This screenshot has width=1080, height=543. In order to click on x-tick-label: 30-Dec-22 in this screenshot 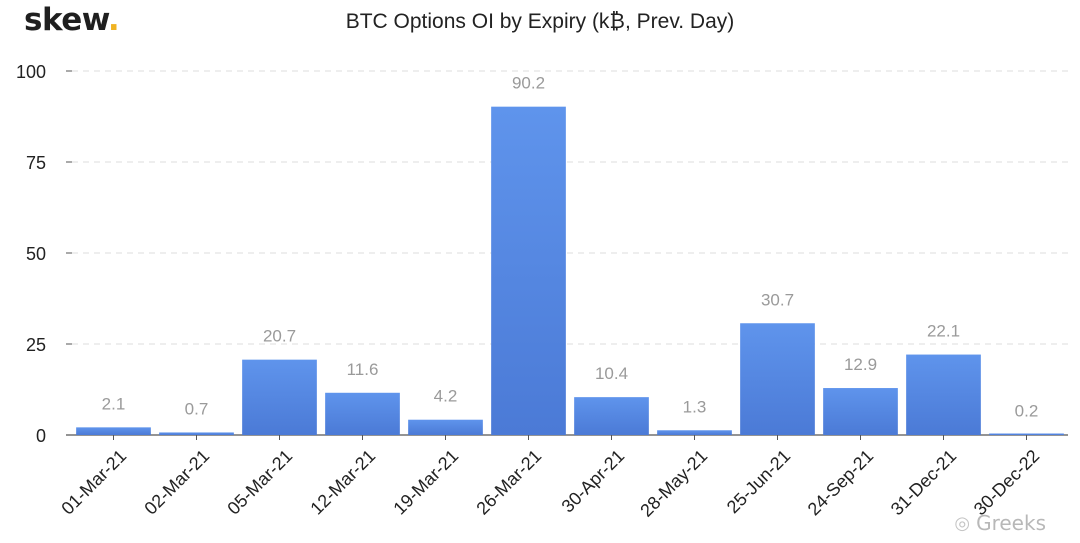, I will do `click(1007, 483)`.